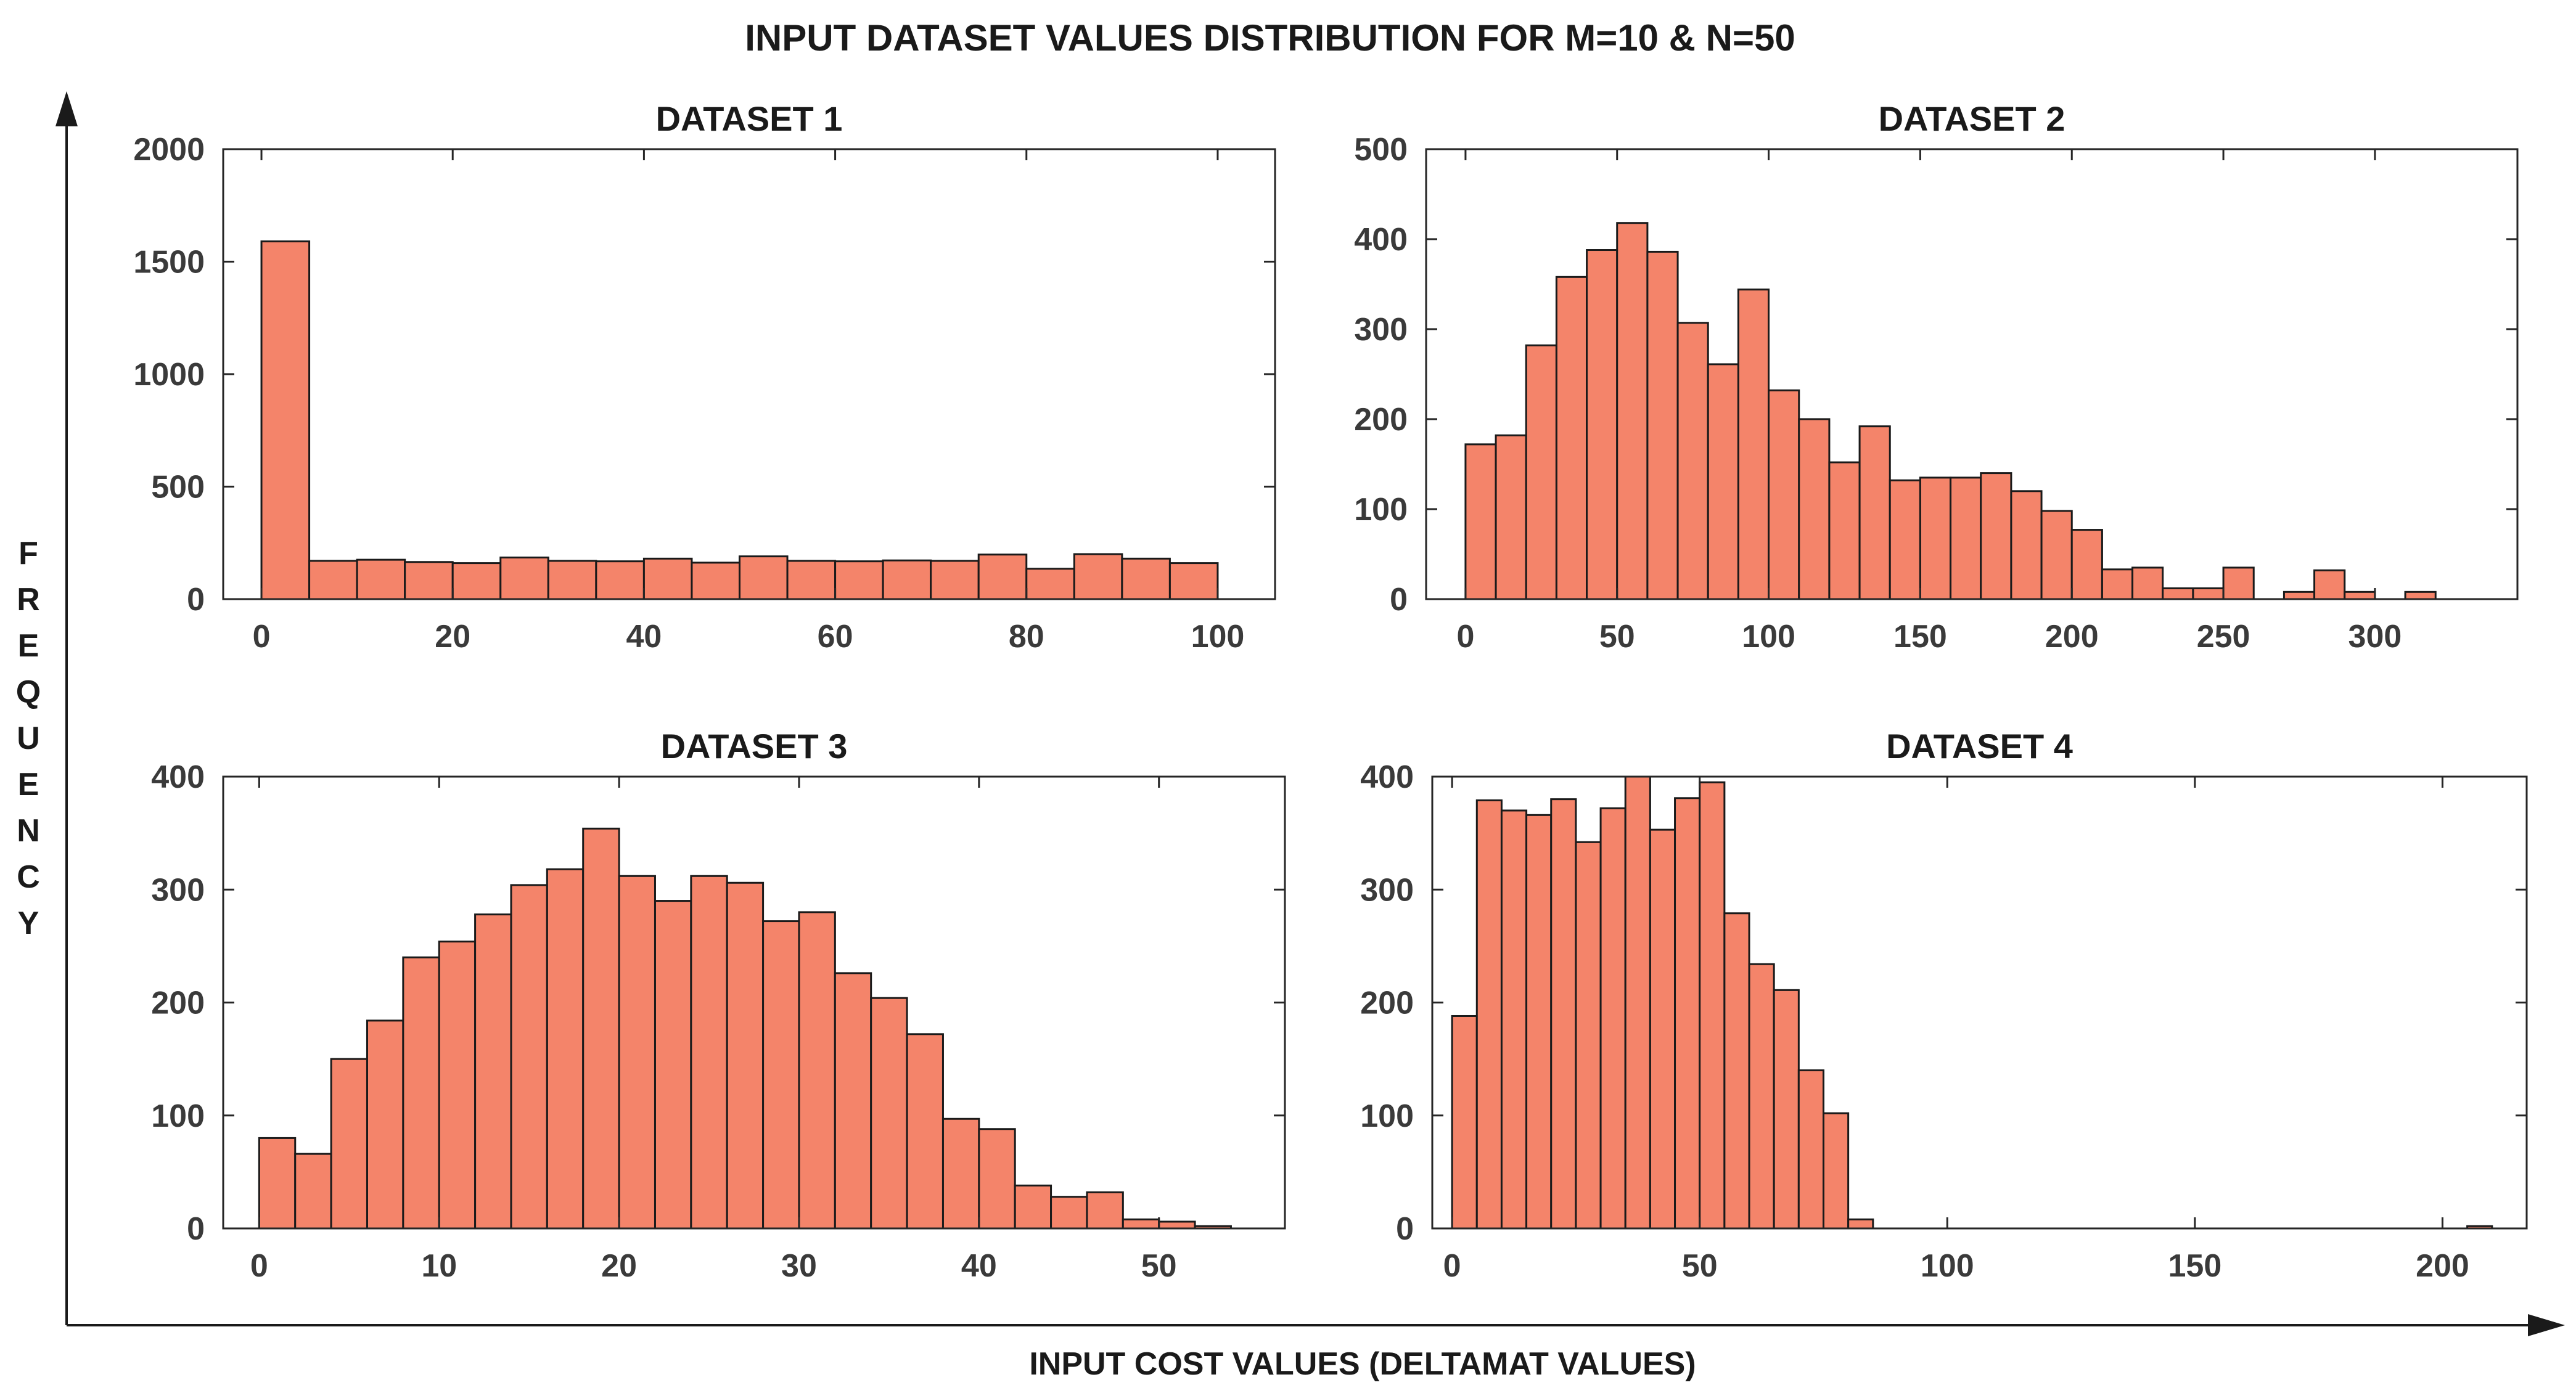 This screenshot has height=1393, width=2576. Describe the element at coordinates (799, 1266) in the screenshot. I see `x-tick-label: 30` at that location.